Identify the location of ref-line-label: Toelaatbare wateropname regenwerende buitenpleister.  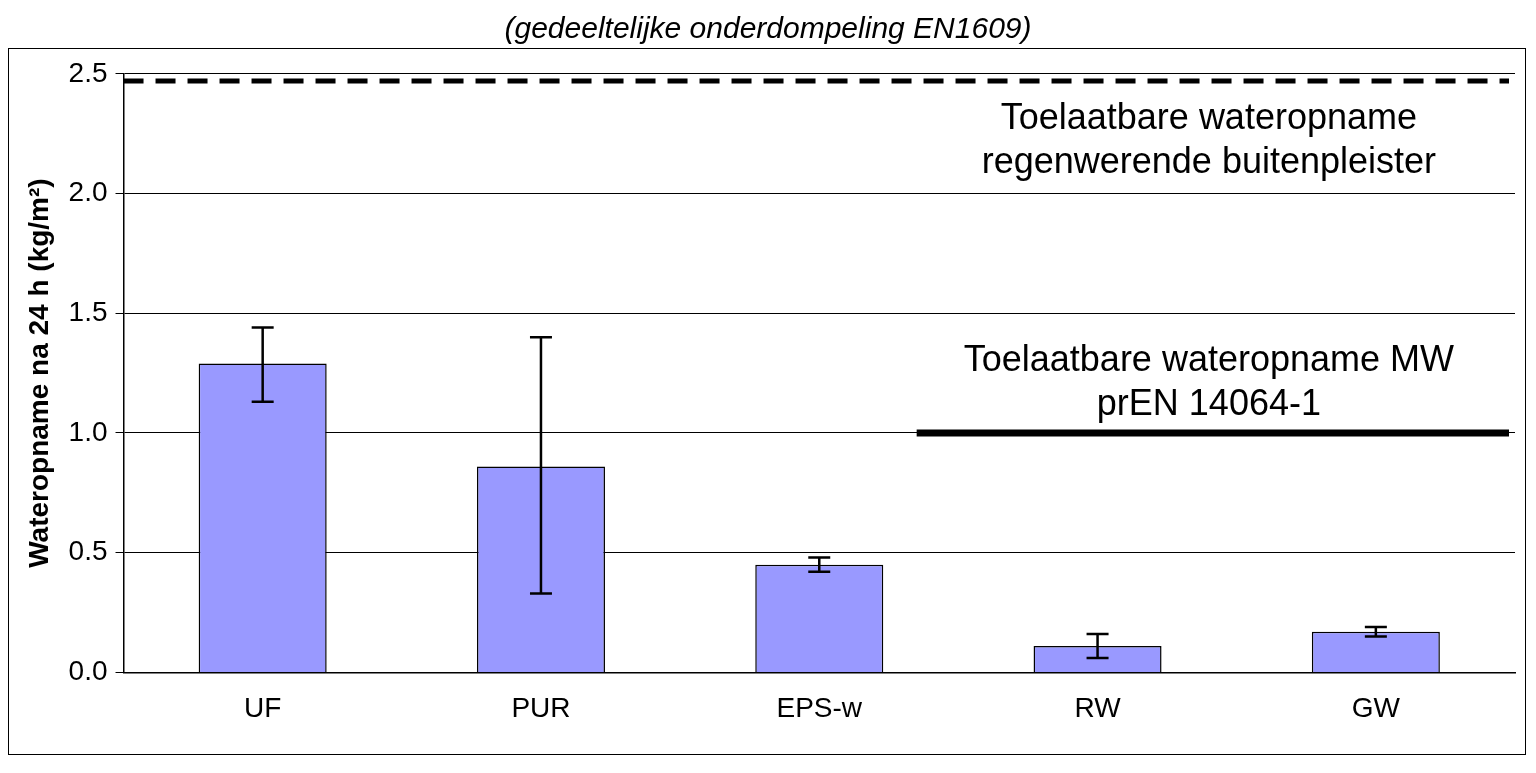
(1209, 138).